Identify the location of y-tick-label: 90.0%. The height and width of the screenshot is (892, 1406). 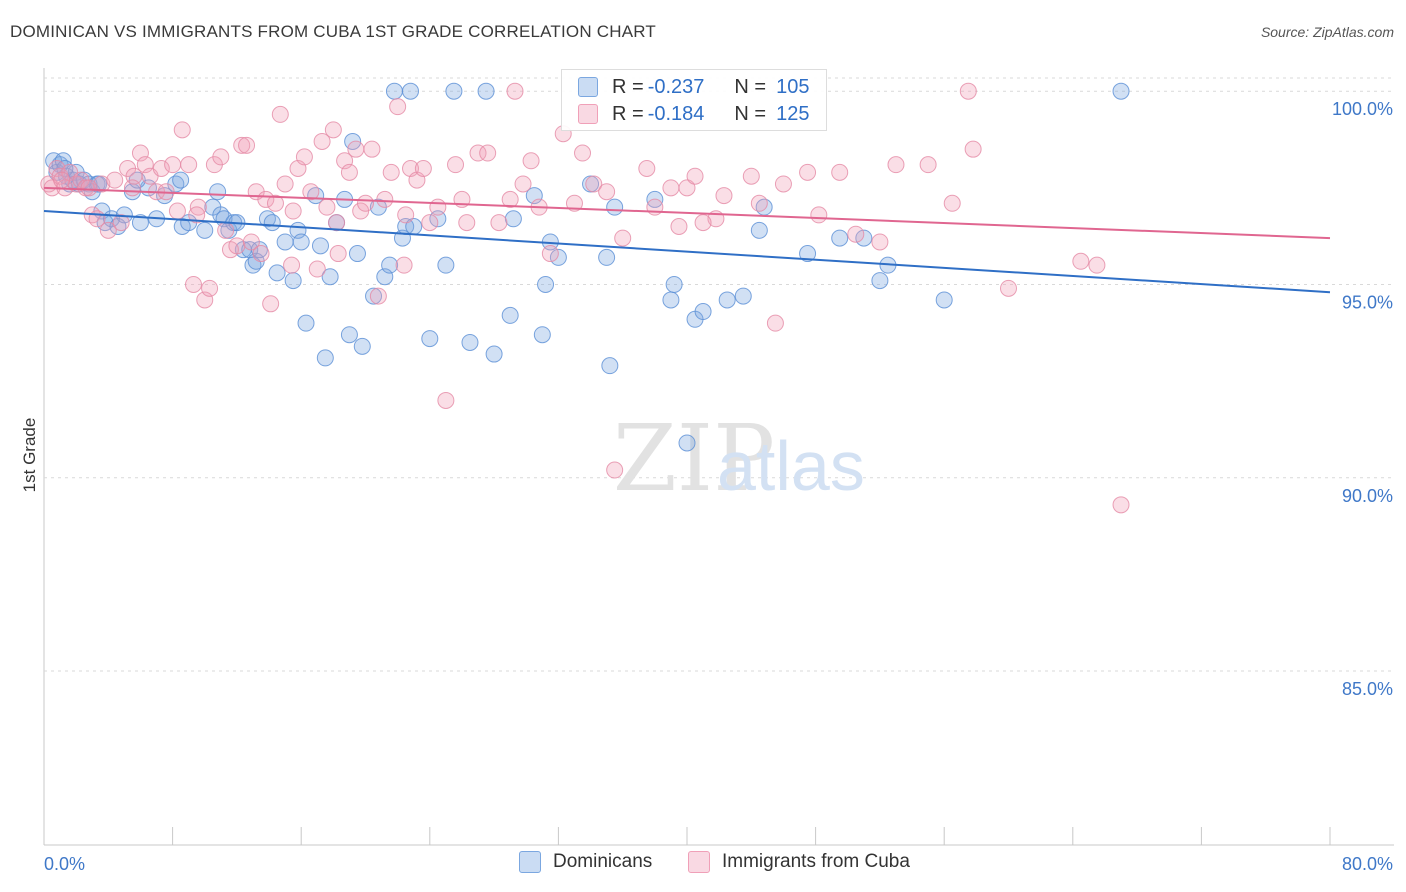
(1367, 496).